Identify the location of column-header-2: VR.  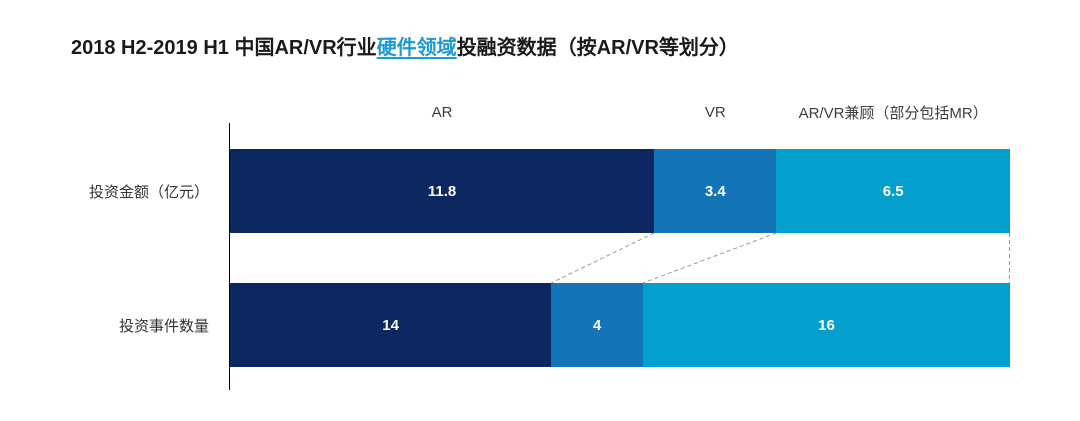
(715, 112).